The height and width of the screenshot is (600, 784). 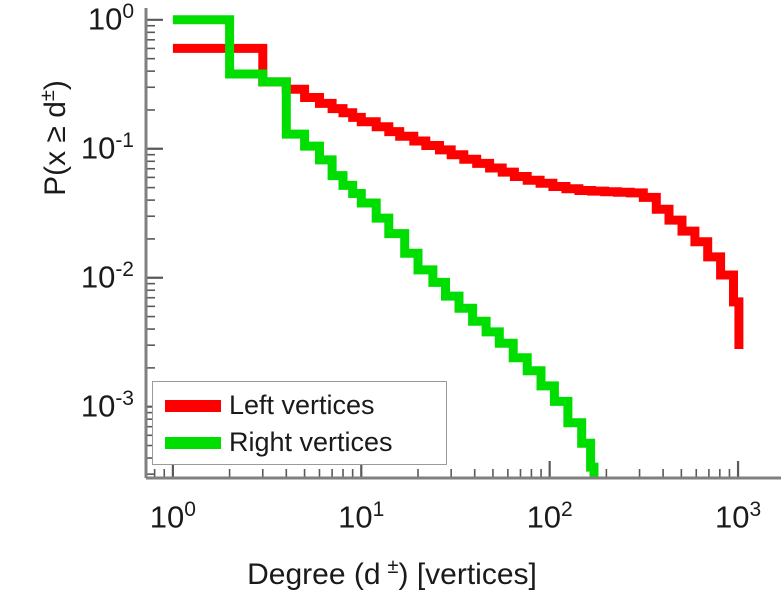 I want to click on x-axis-title: Degree (d ±) [vertices], so click(x=392, y=574).